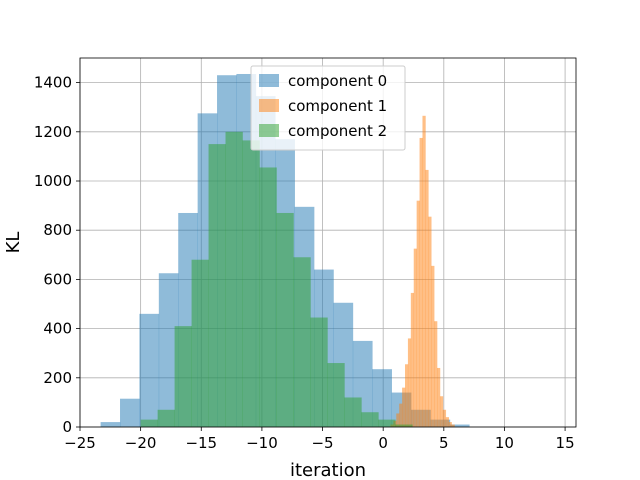 The image size is (640, 480). I want to click on x-tick-label: −20, so click(141, 443).